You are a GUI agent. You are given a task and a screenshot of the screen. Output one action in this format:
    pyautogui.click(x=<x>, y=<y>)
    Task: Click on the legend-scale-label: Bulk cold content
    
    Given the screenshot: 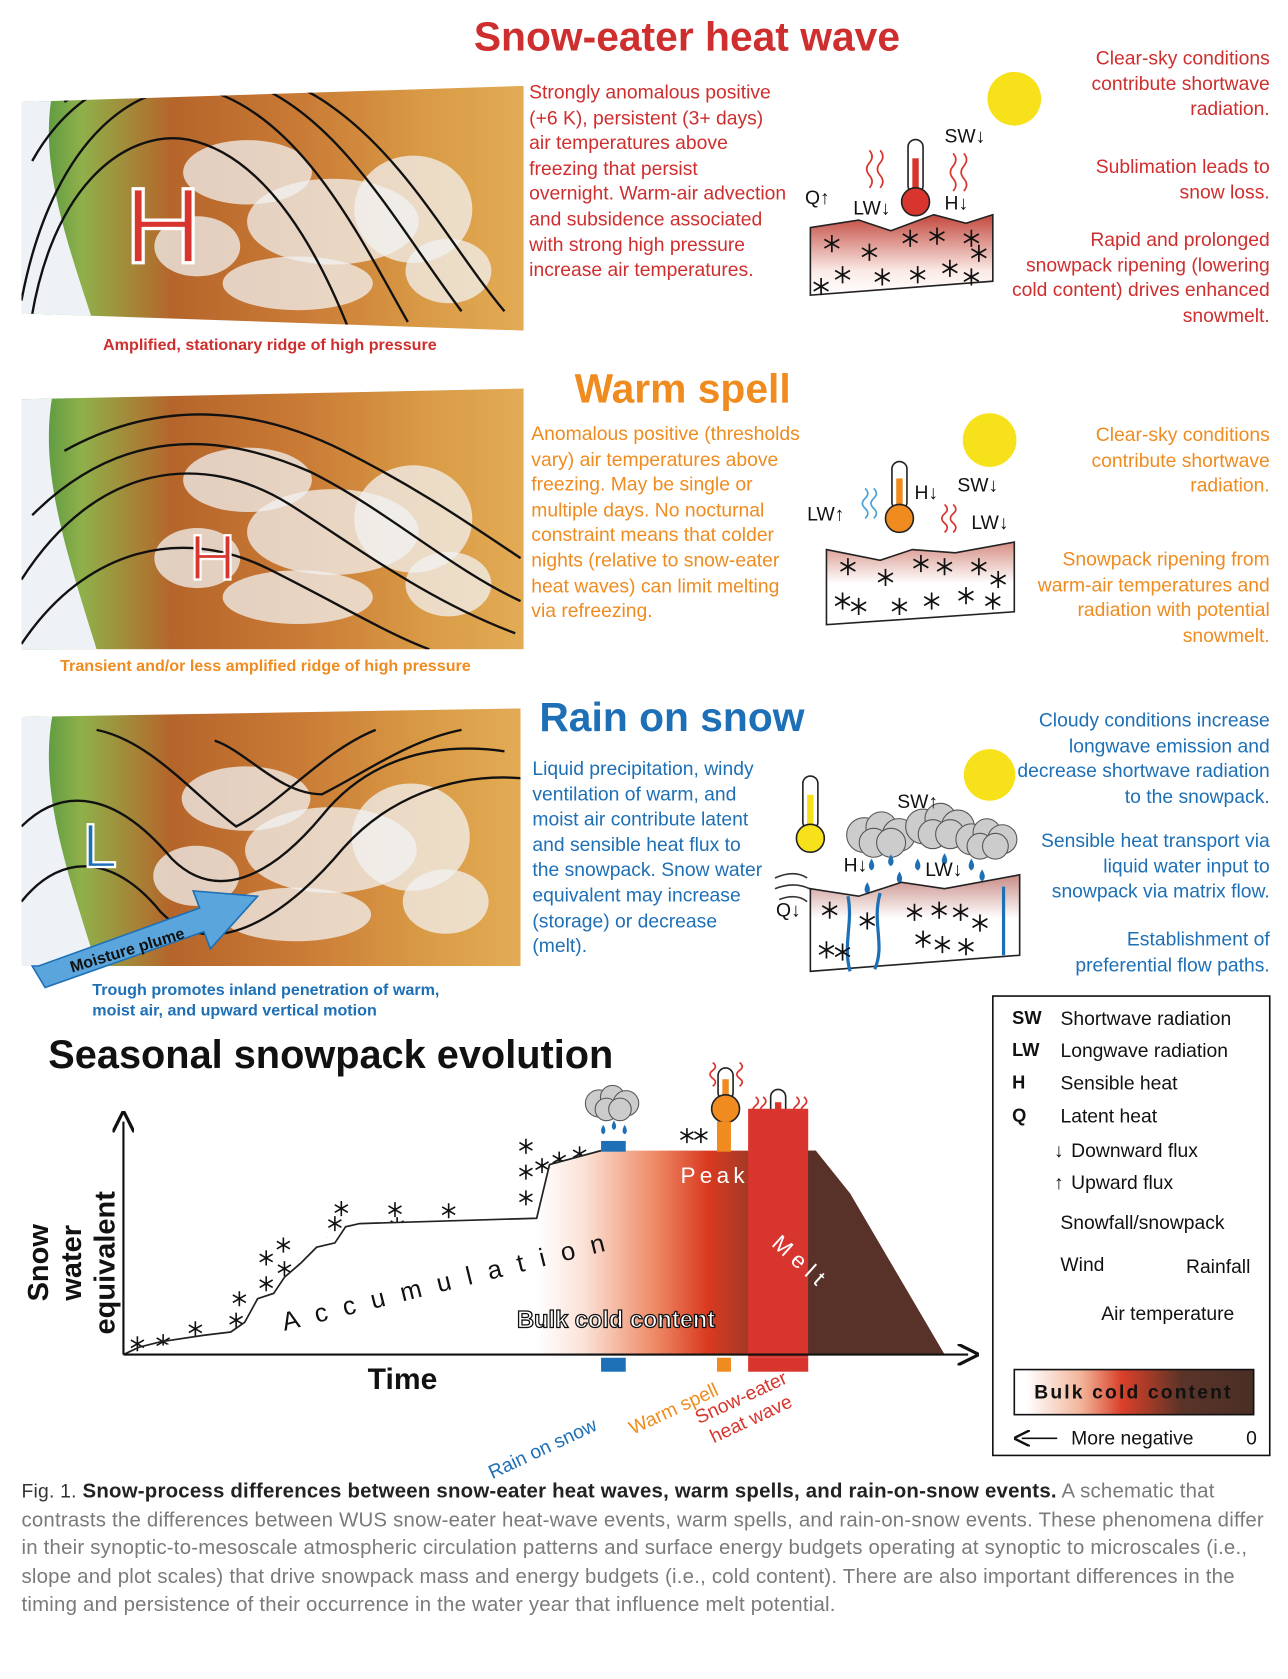 What is the action you would take?
    pyautogui.click(x=1133, y=1393)
    